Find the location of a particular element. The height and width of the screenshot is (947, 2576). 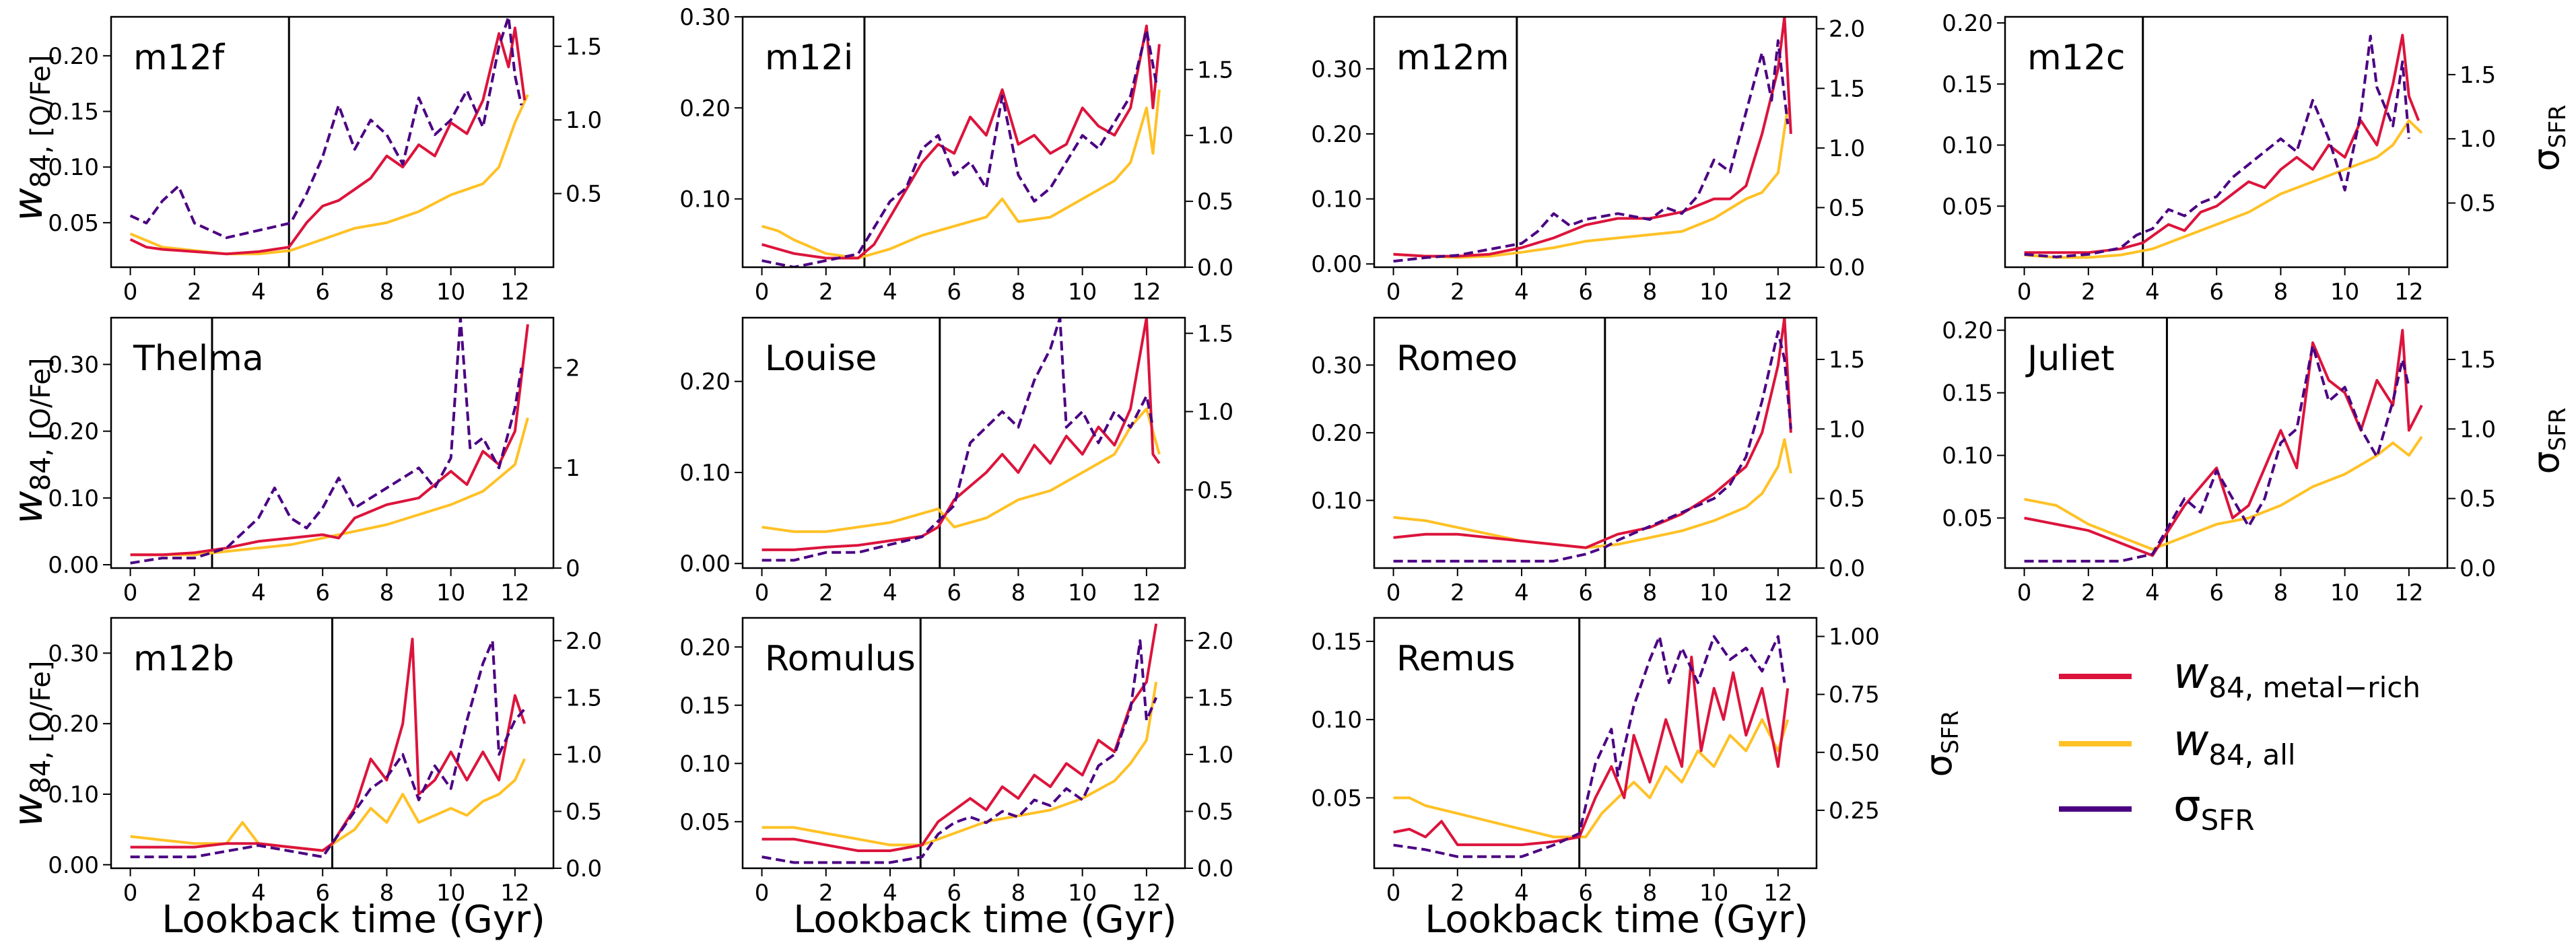

y2-tick-label: 0.75 is located at coordinates (1855, 695).